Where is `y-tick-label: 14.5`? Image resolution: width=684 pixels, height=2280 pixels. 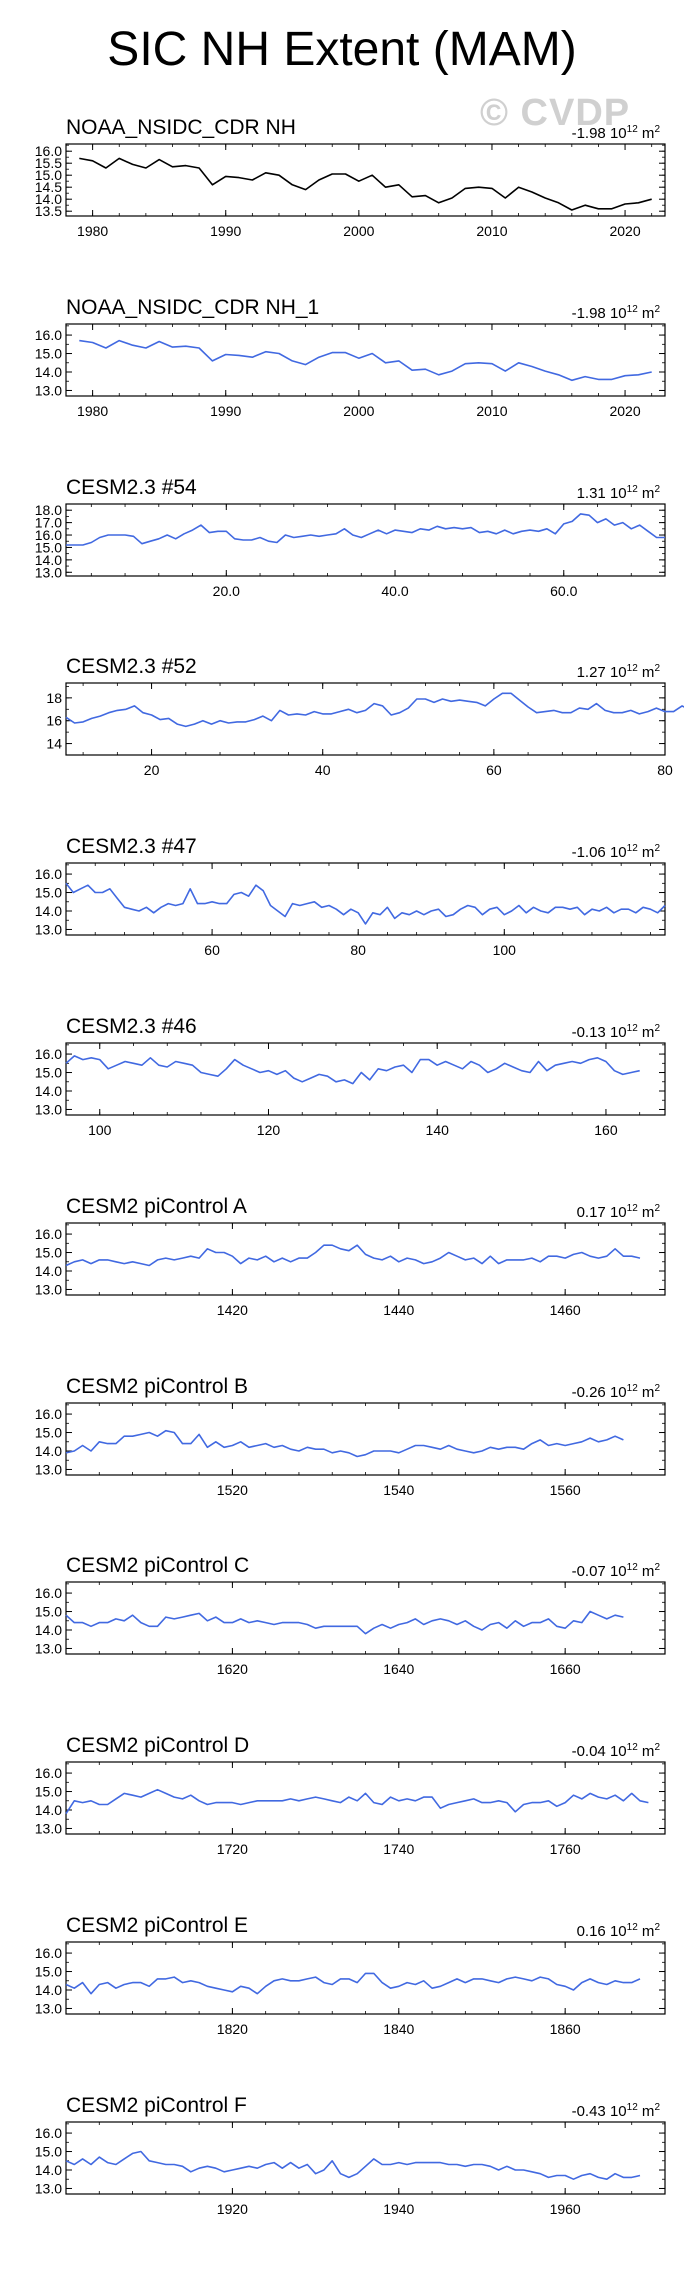
y-tick-label: 14.5 is located at coordinates (48, 187).